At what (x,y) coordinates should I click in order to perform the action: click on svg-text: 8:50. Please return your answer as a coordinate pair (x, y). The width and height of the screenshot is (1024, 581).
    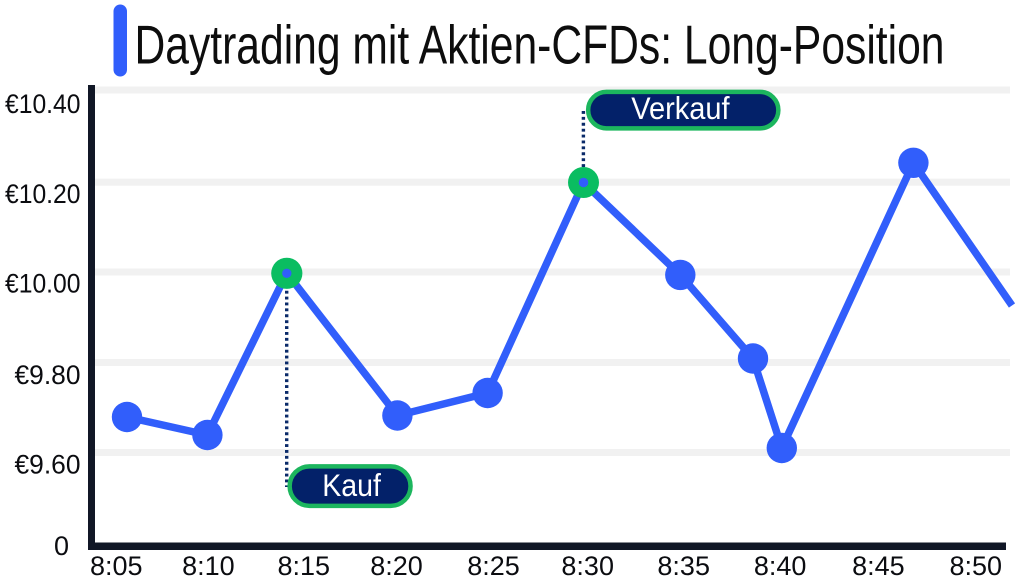
    Looking at the image, I should click on (976, 566).